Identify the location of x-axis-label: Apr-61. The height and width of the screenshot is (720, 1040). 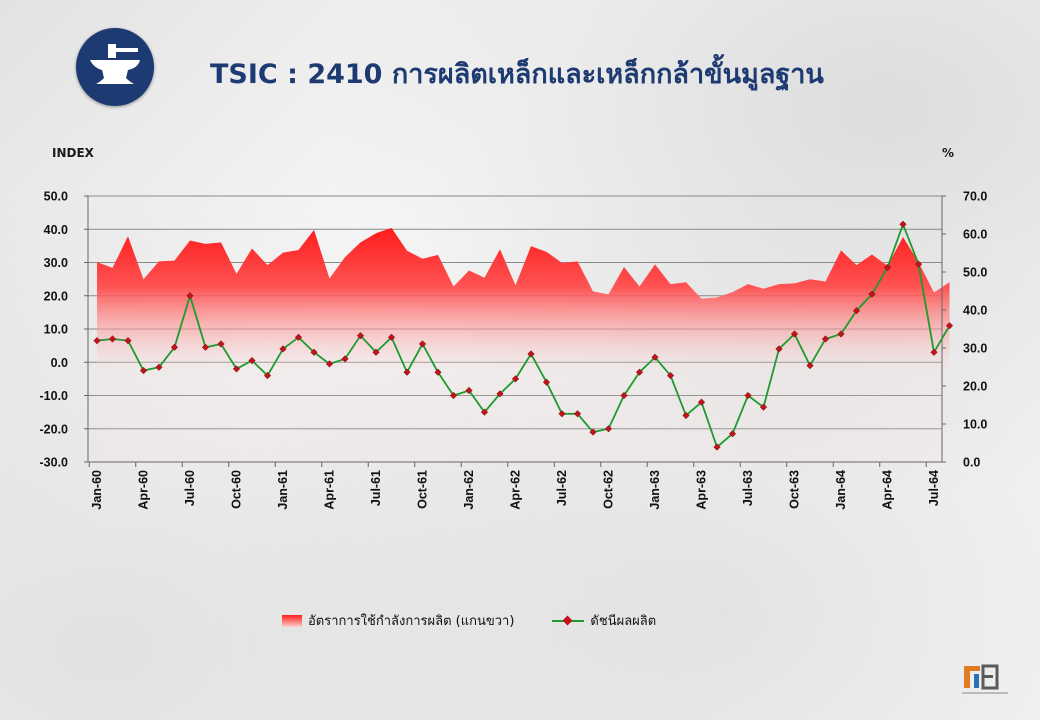
(330, 490).